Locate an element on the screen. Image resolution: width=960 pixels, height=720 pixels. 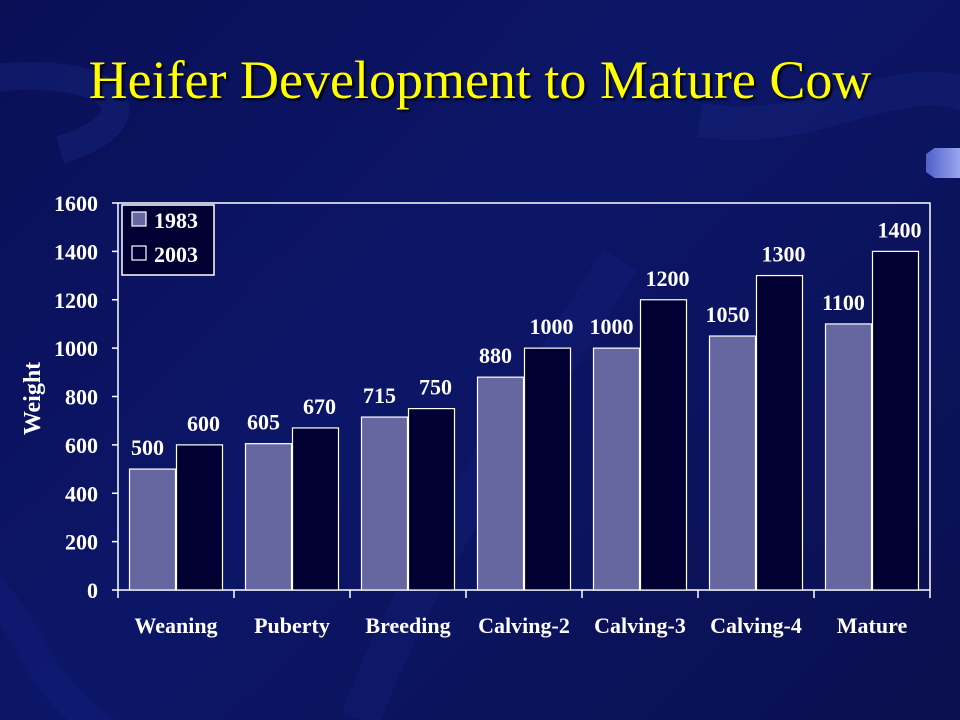
y-tick-label: 1200 is located at coordinates (76, 300).